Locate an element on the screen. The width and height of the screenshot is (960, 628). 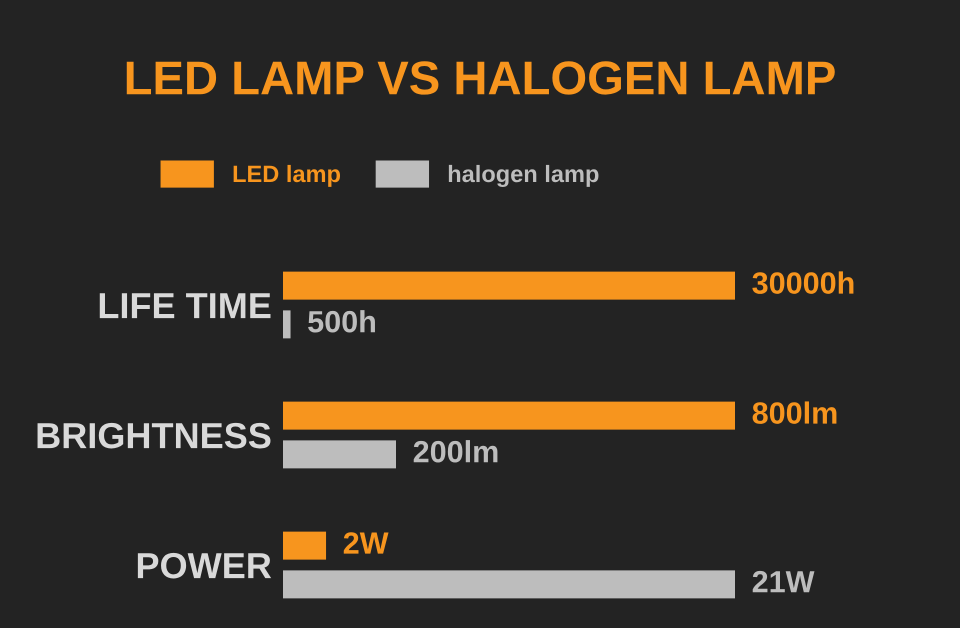
legend-label: halogen lamp is located at coordinates (523, 176).